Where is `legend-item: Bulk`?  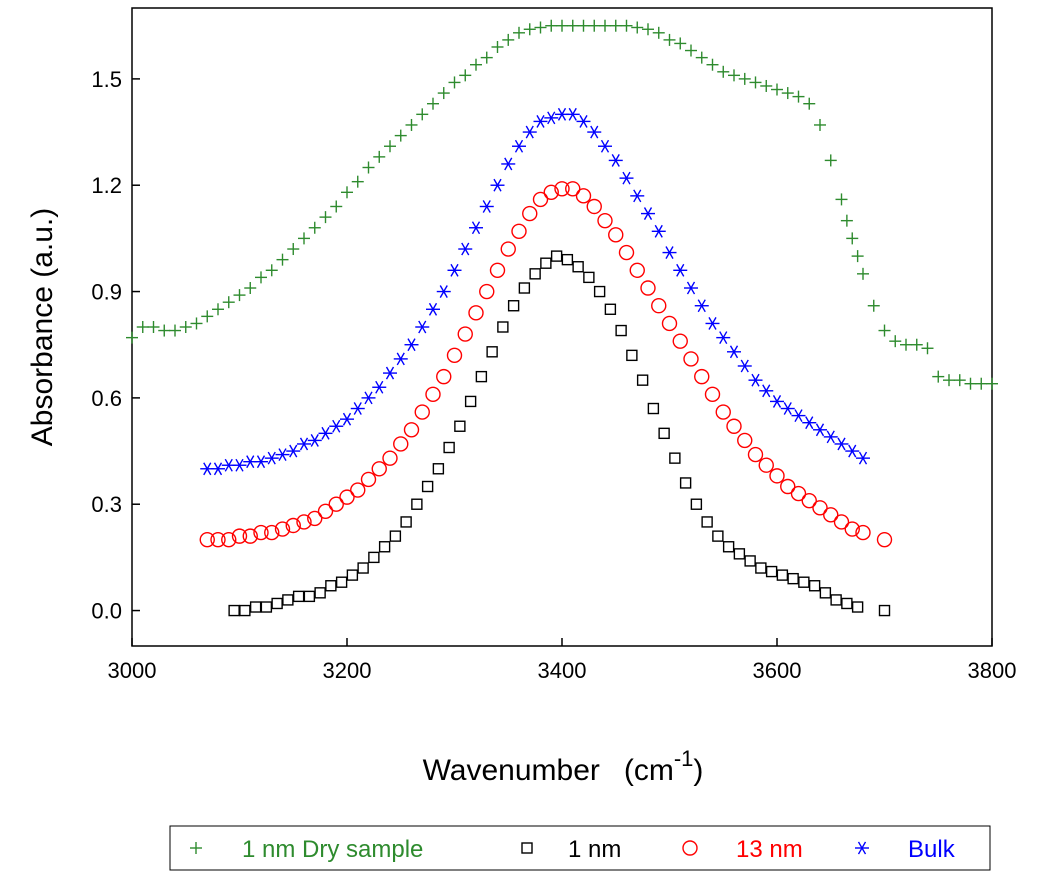
legend-item: Bulk is located at coordinates (905, 849).